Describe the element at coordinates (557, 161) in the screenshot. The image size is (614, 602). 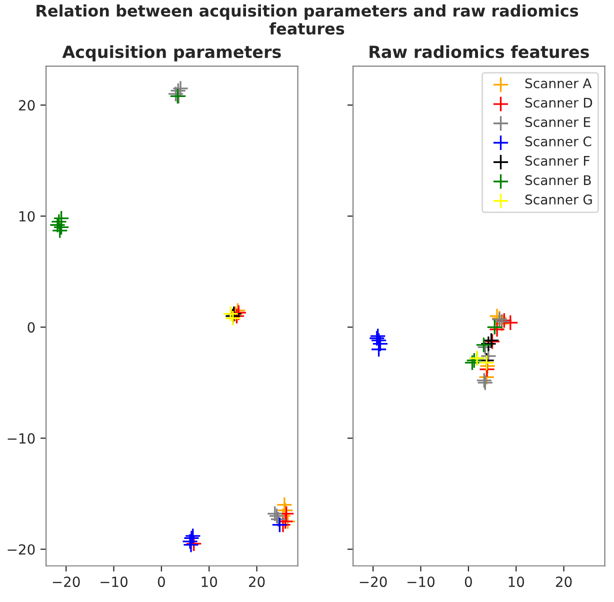
I see `legend-label: Scanner F` at that location.